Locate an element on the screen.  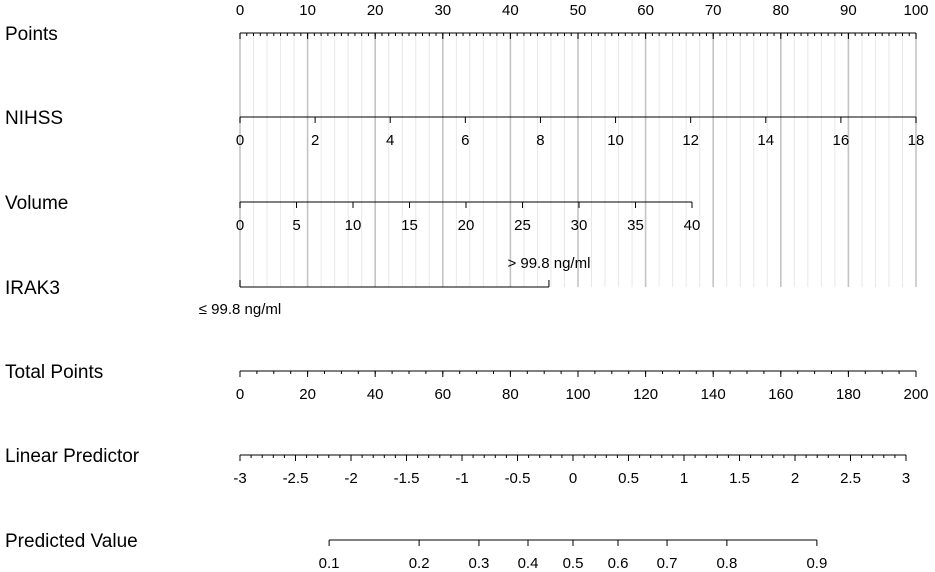
tick-label: 140 is located at coordinates (713, 394).